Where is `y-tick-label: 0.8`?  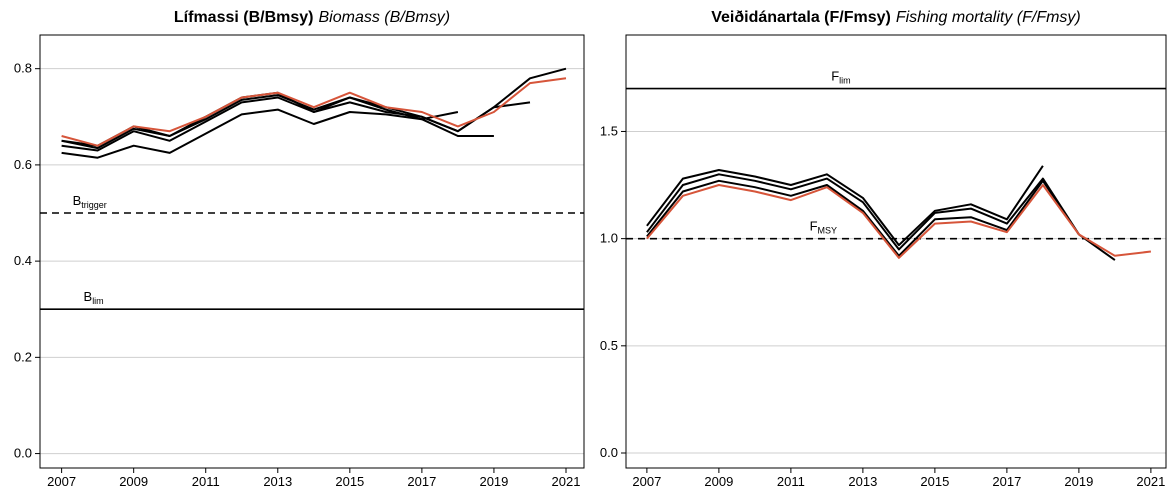 y-tick-label: 0.8 is located at coordinates (23, 68).